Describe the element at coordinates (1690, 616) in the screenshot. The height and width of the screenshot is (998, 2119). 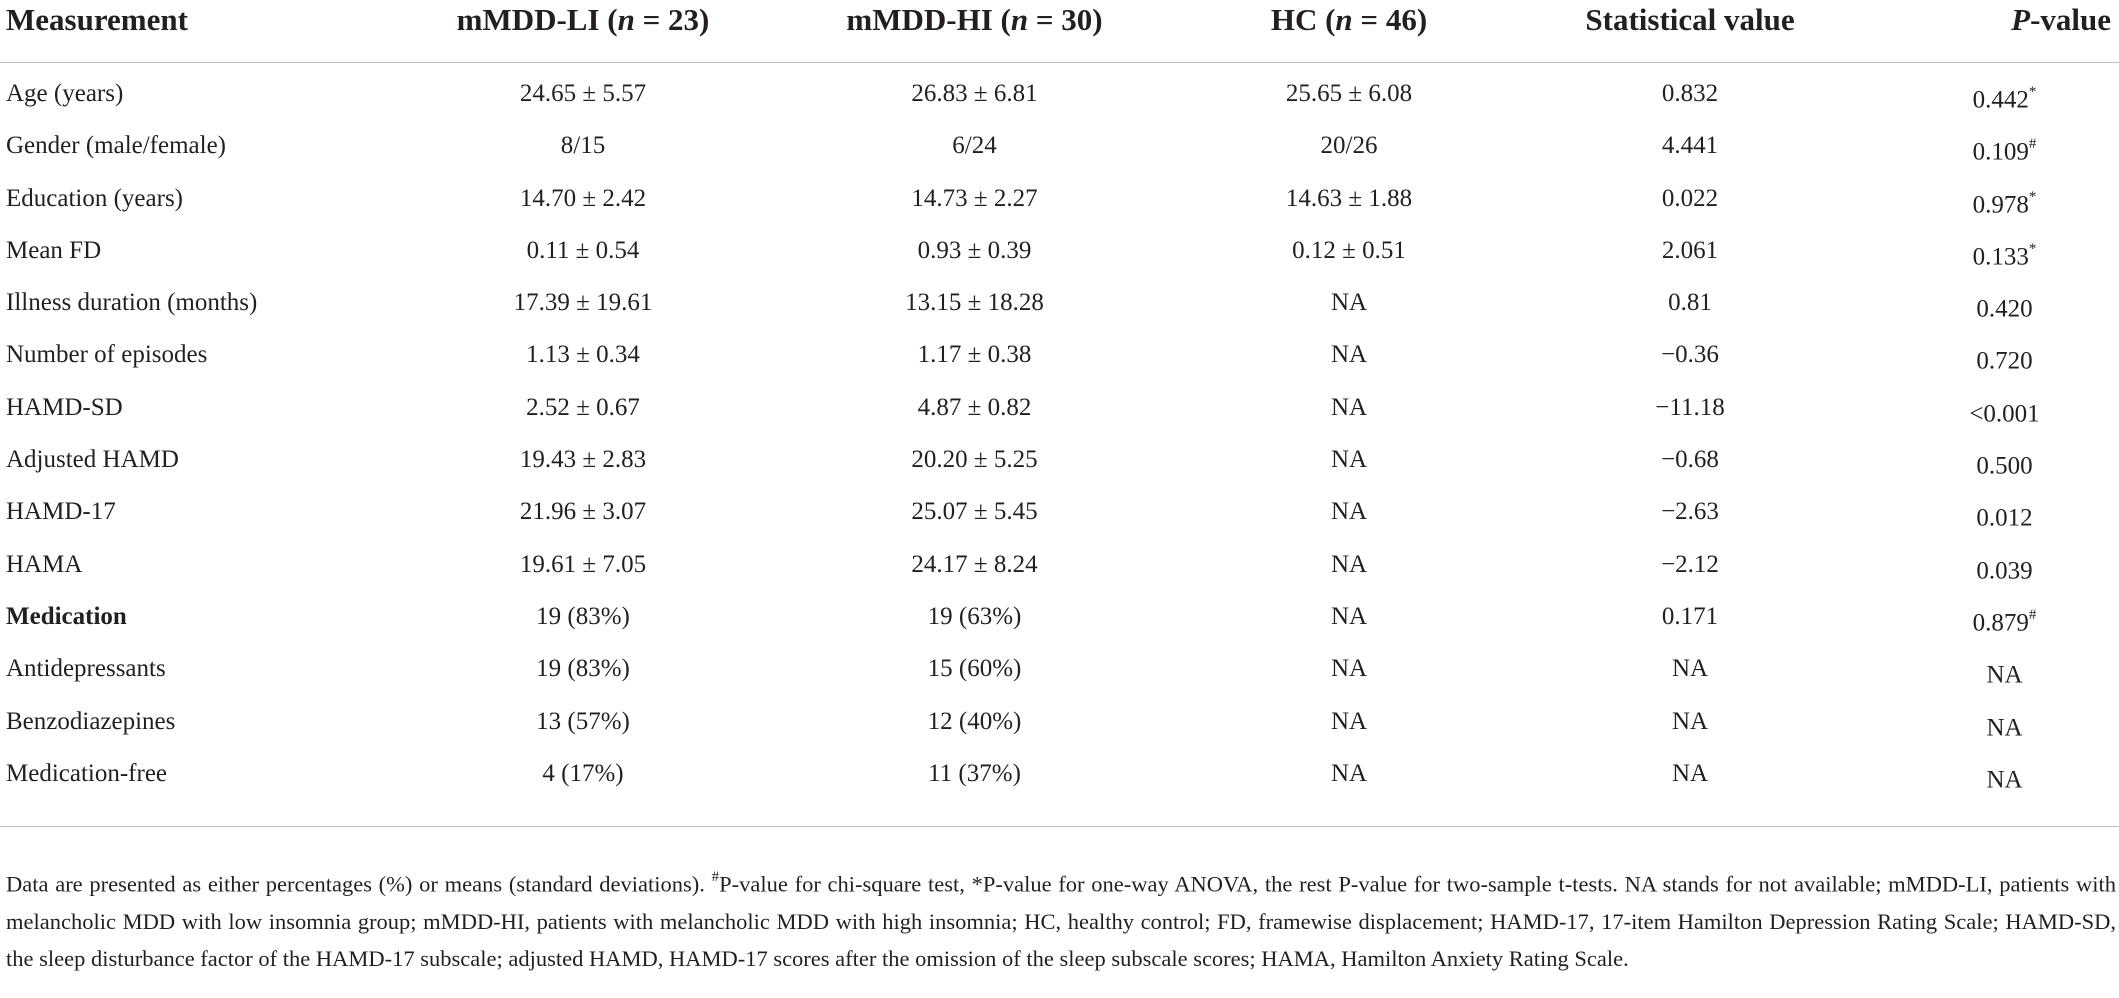
I see `cell-statistical-value: 0.171` at that location.